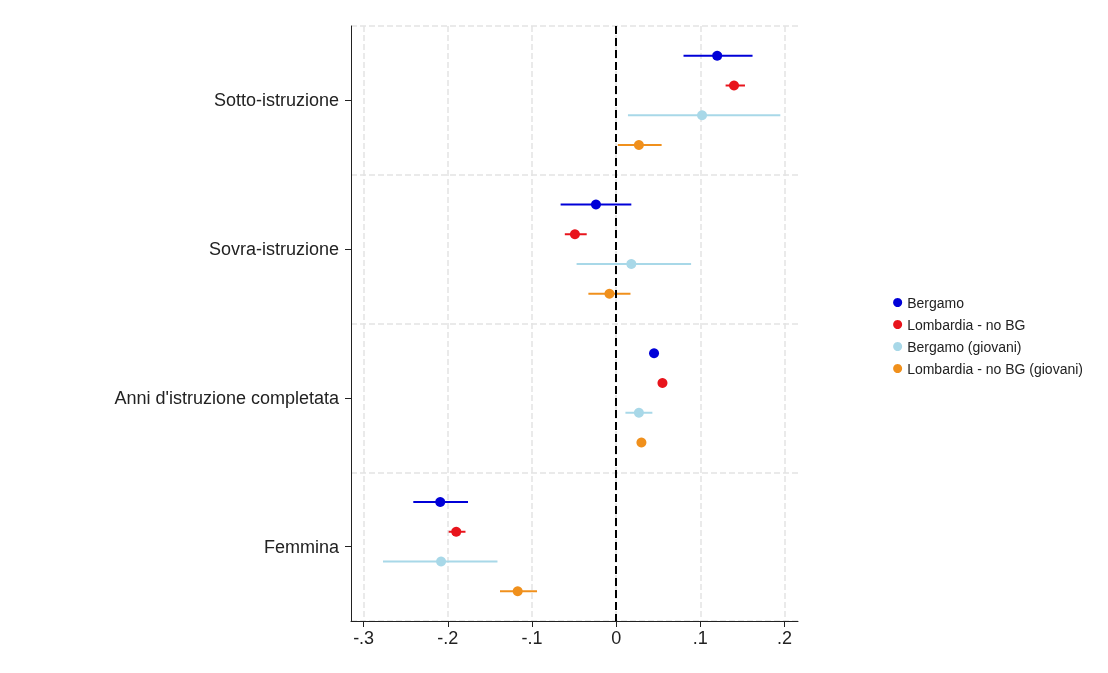  Describe the element at coordinates (364, 638) in the screenshot. I see `x-tick-label: -.3` at that location.